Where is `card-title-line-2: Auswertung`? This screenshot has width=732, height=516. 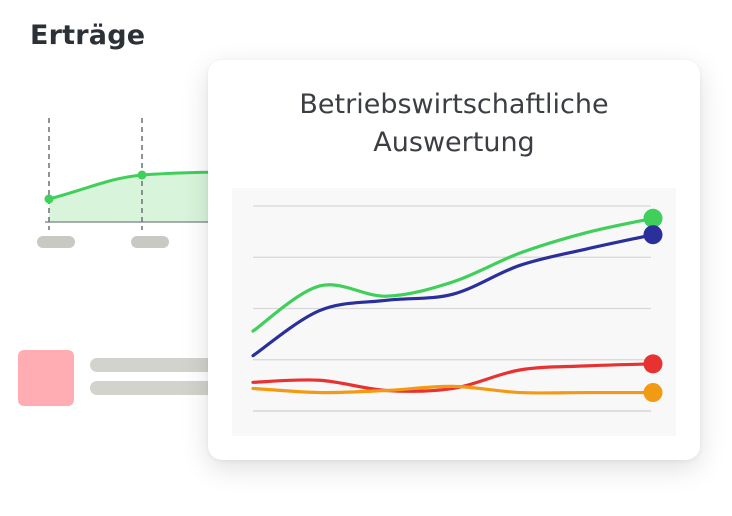
card-title-line-2: Auswertung is located at coordinates (454, 142).